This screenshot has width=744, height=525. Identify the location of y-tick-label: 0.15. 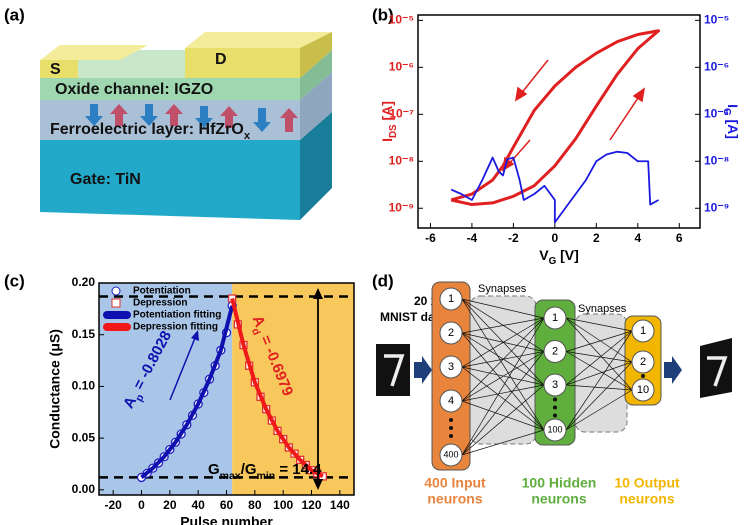
(84, 334).